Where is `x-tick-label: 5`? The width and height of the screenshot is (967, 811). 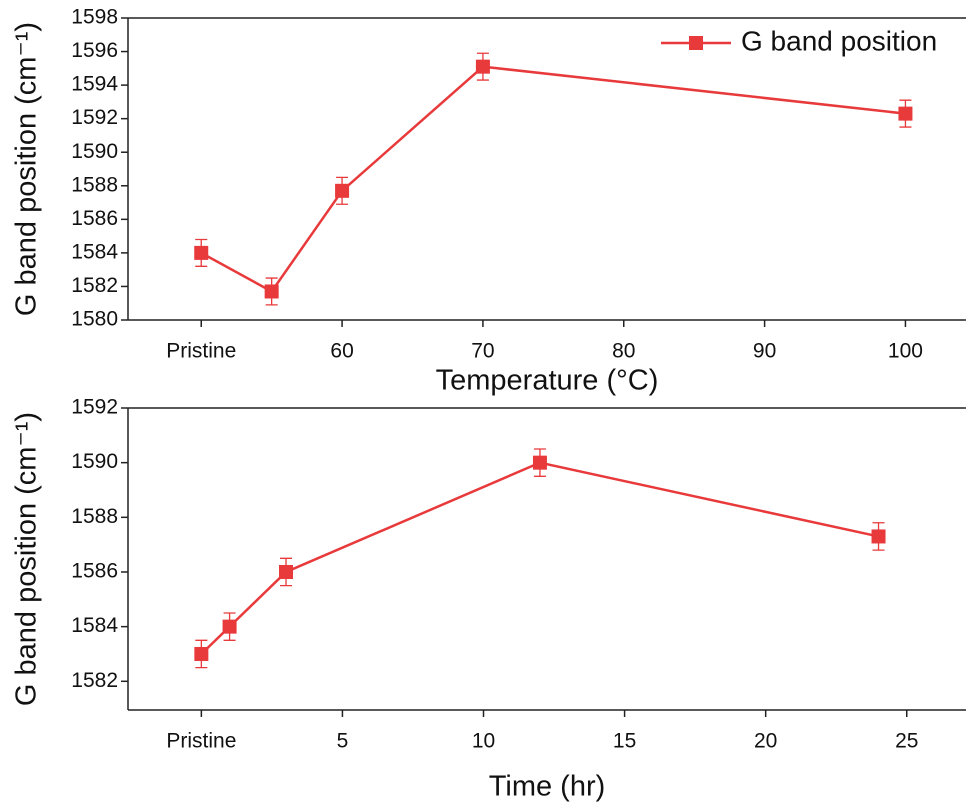 x-tick-label: 5 is located at coordinates (343, 741).